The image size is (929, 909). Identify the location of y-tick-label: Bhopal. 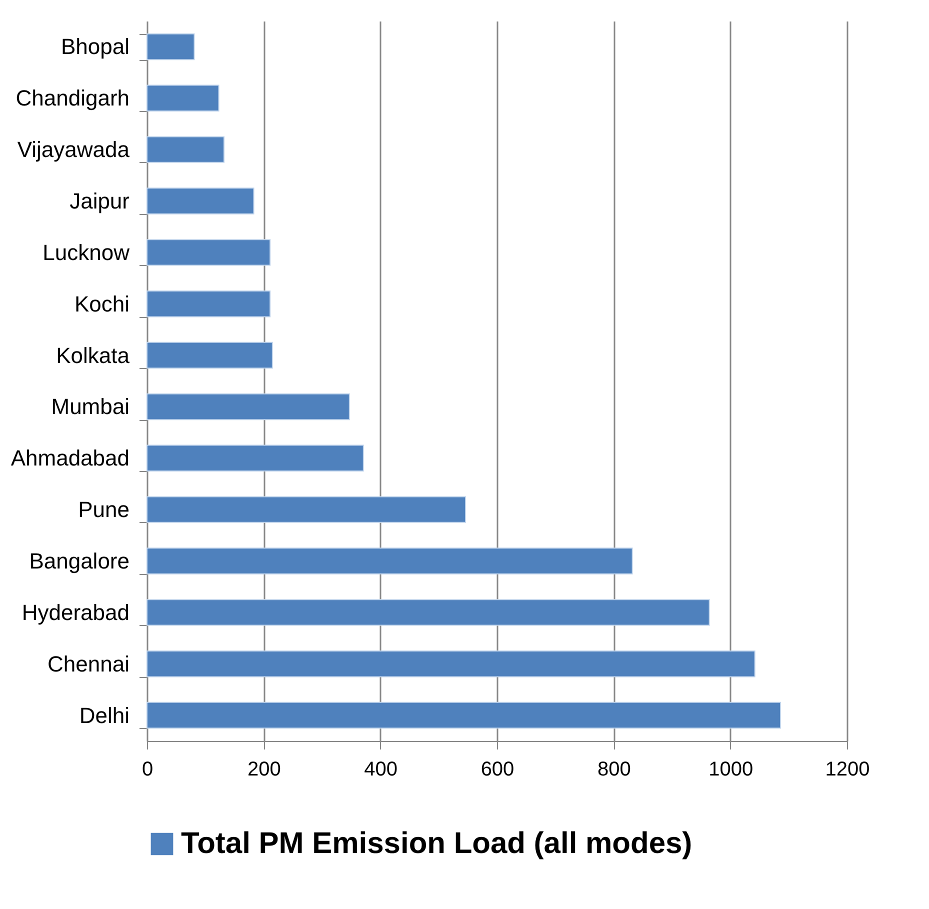
(95, 47).